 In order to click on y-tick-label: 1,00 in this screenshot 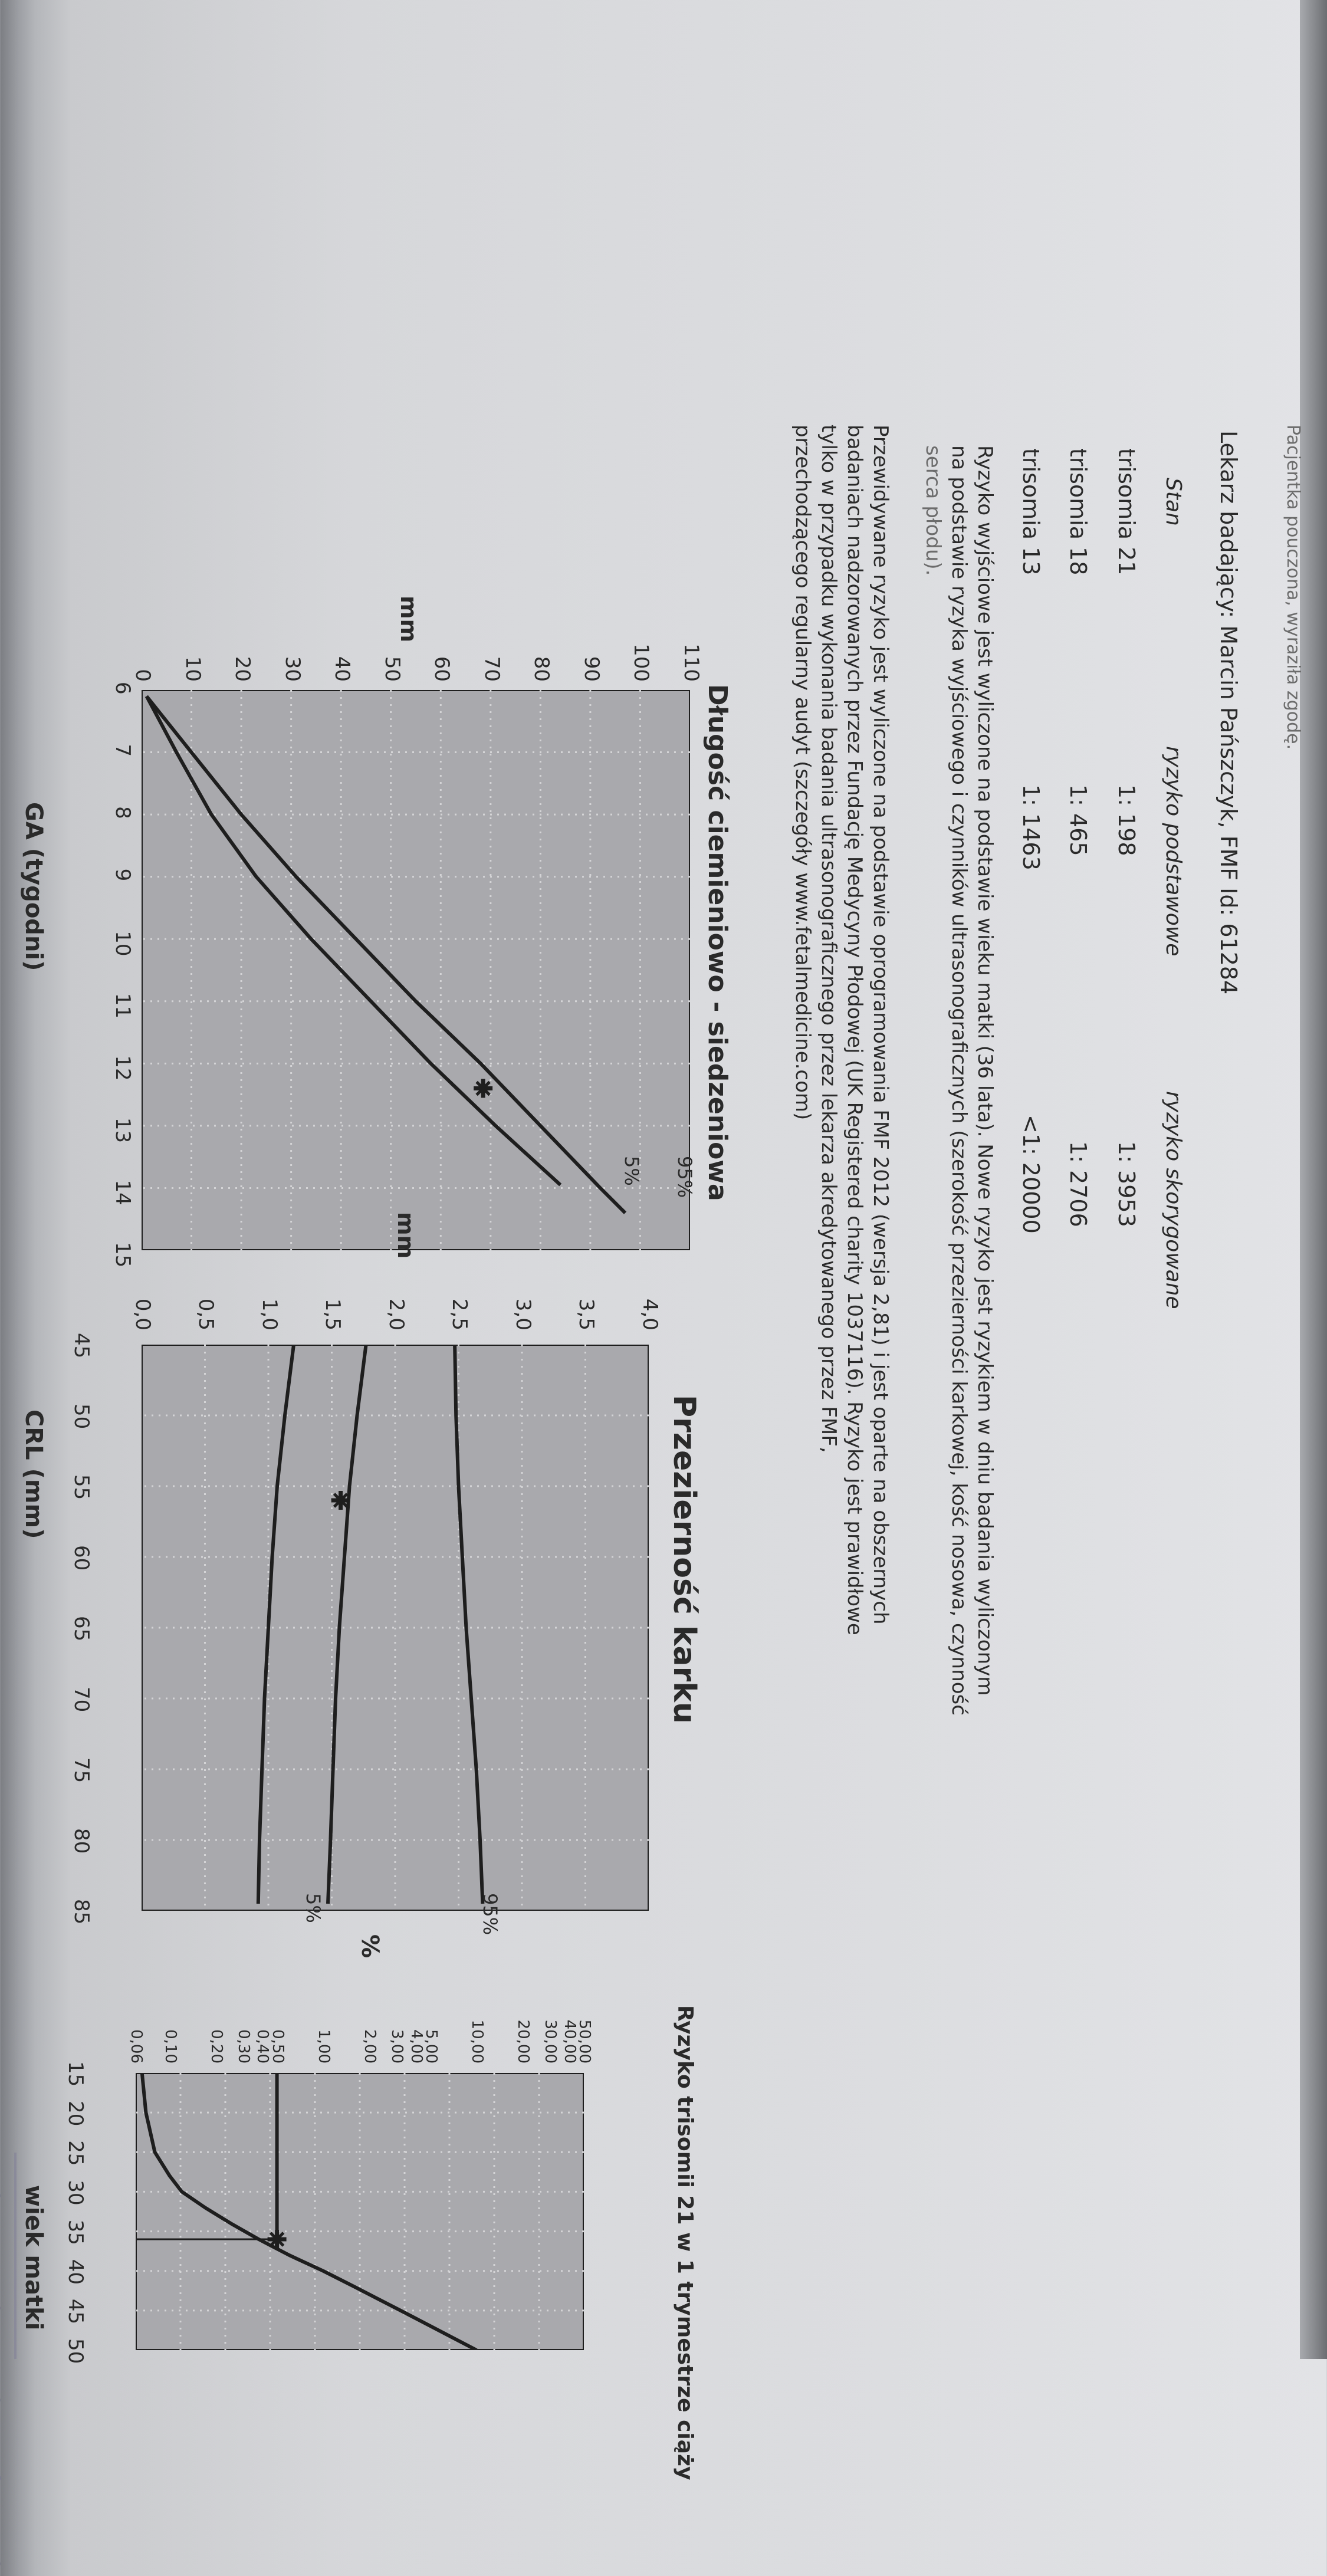, I will do `click(323, 2046)`.